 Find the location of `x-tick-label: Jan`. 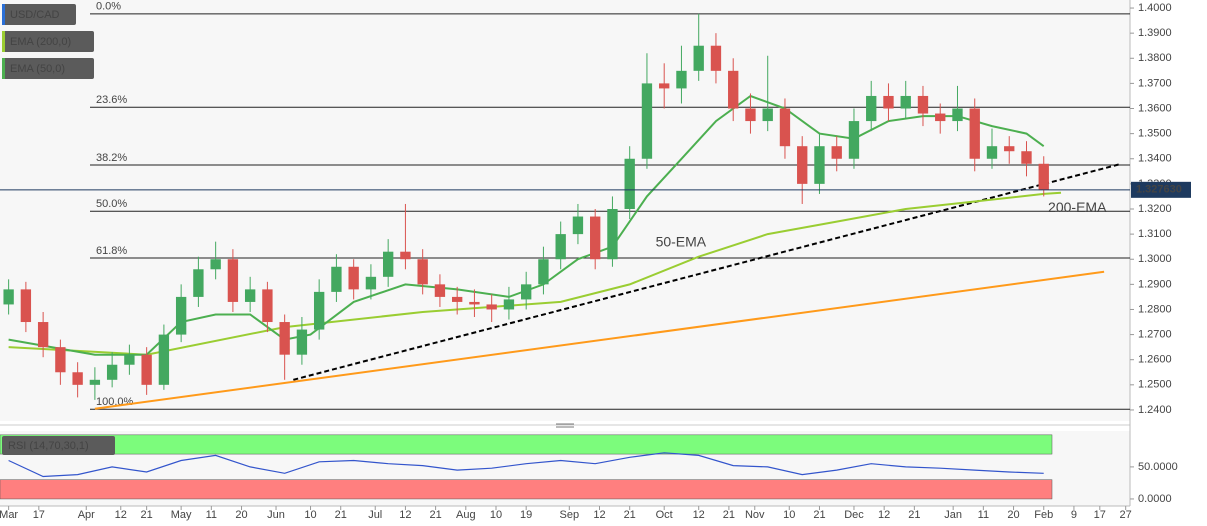

x-tick-label: Jan is located at coordinates (953, 515).